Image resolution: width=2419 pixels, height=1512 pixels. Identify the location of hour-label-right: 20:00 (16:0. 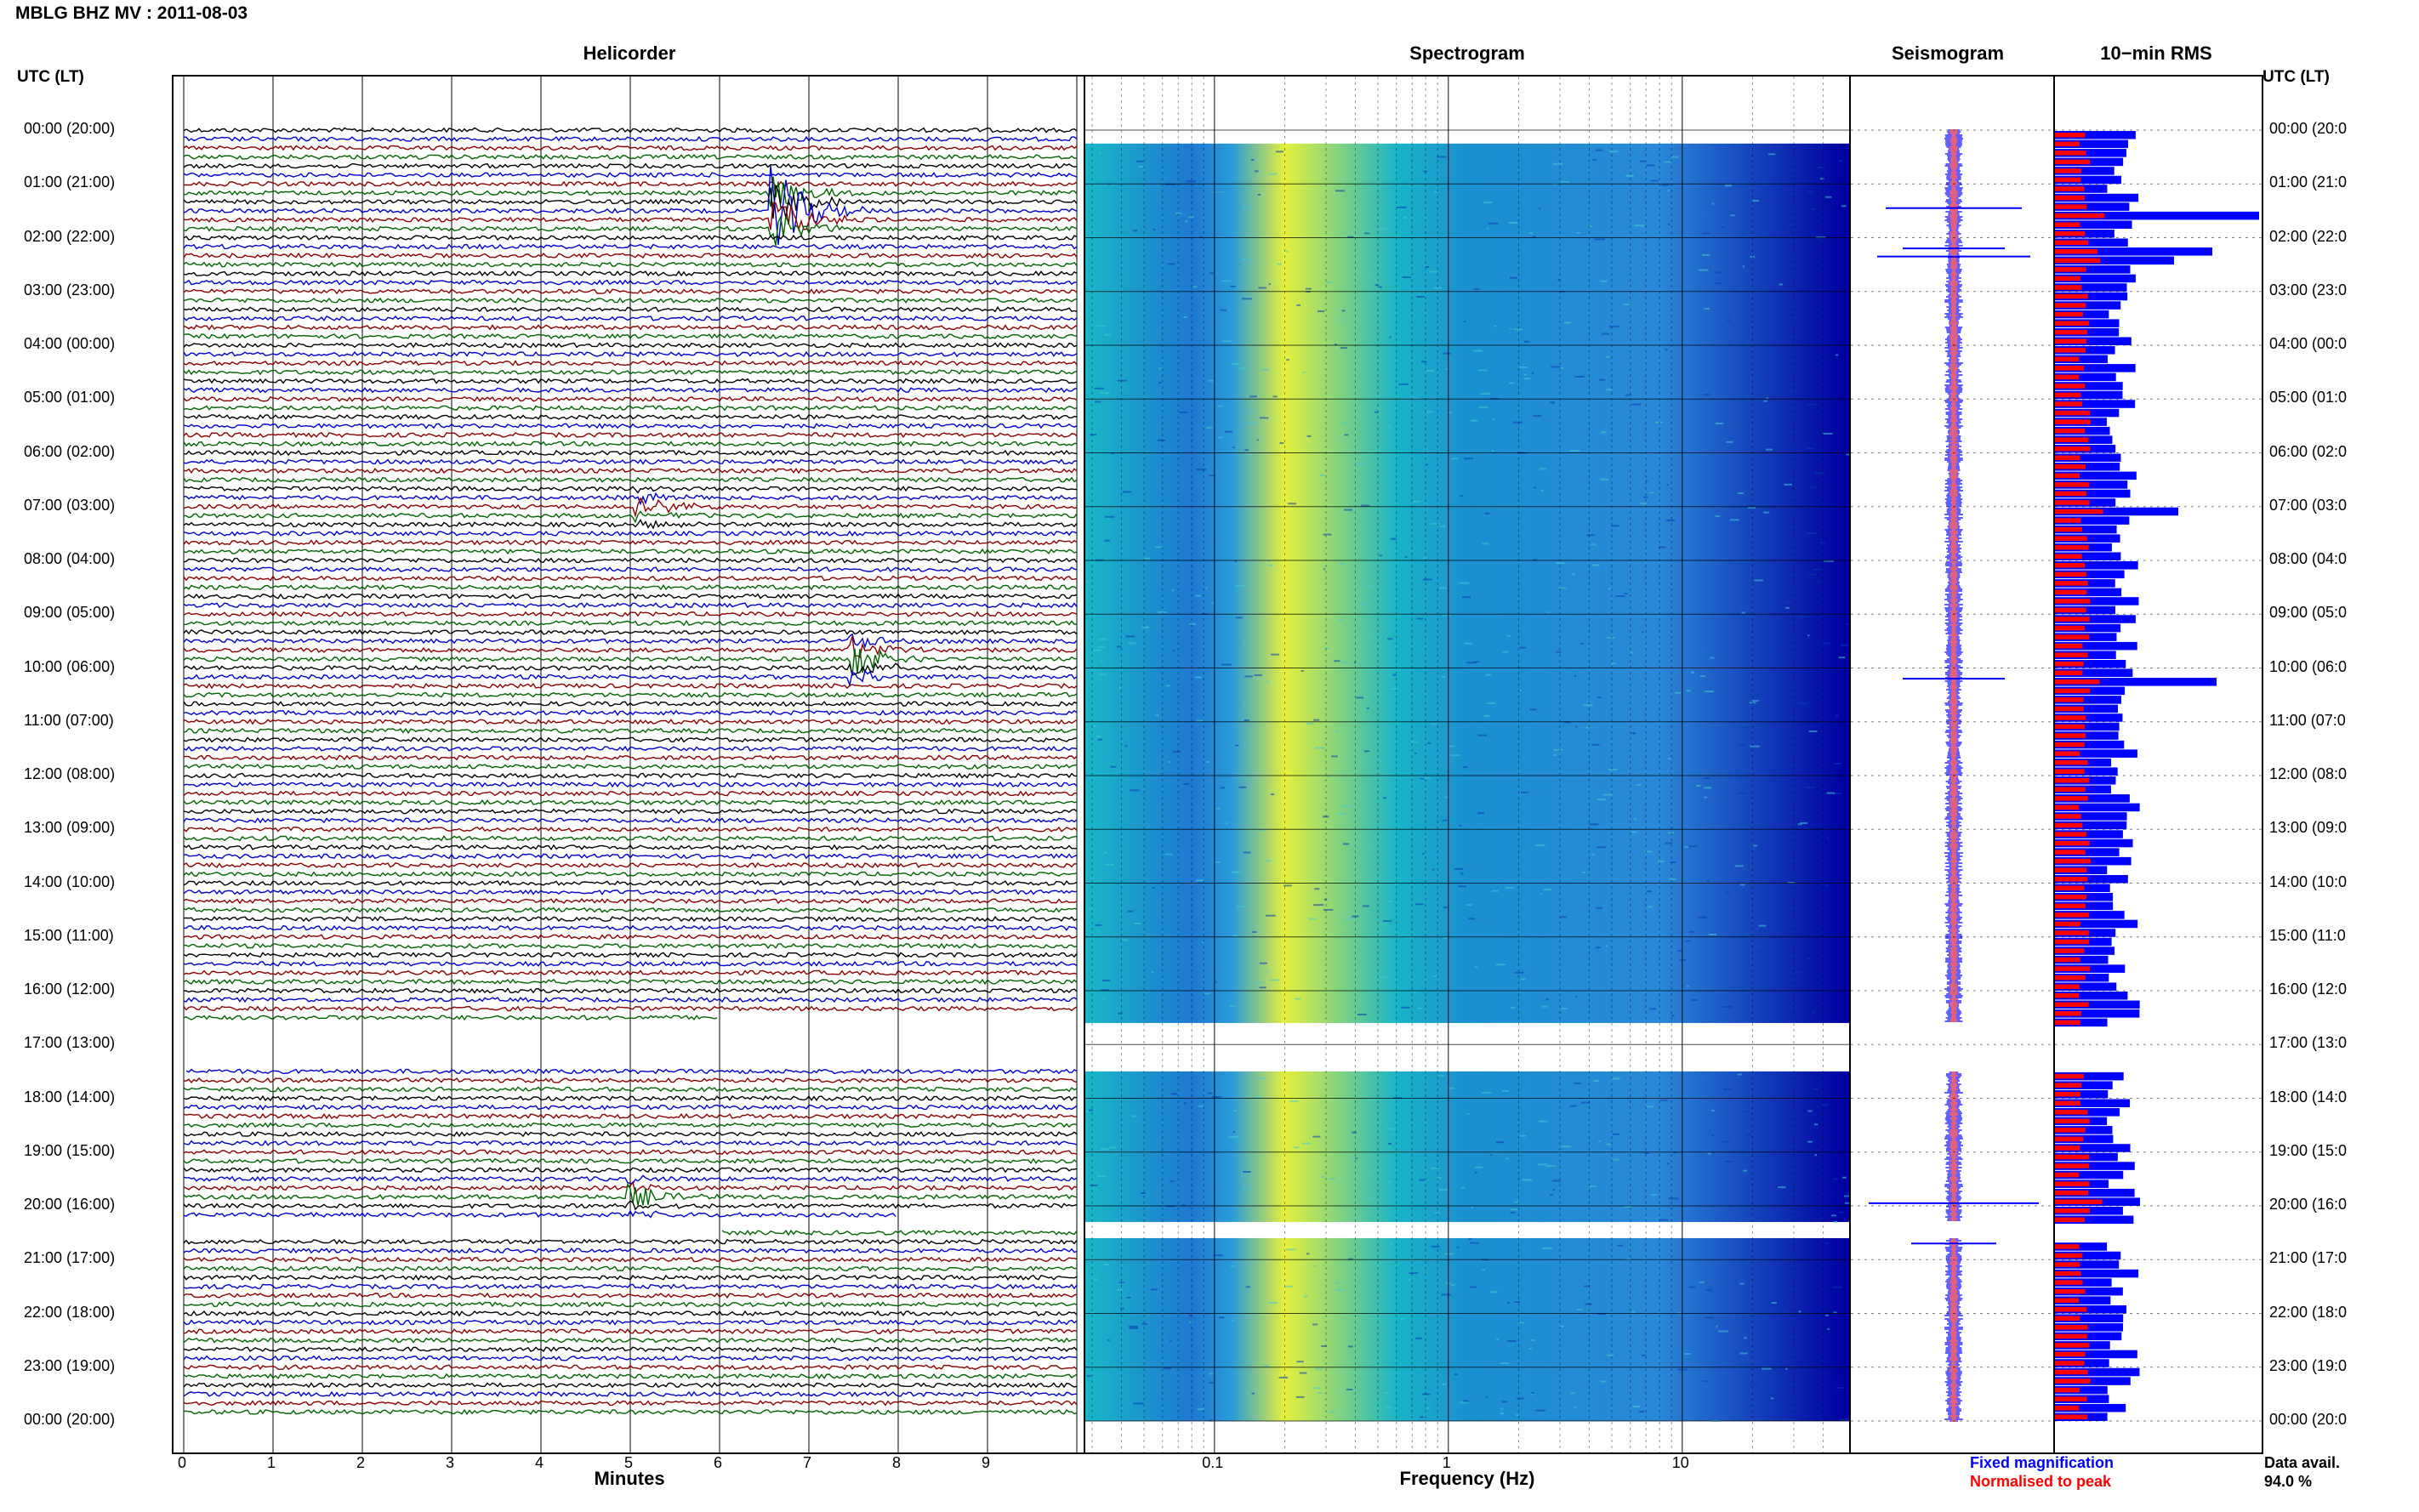
(2308, 1204).